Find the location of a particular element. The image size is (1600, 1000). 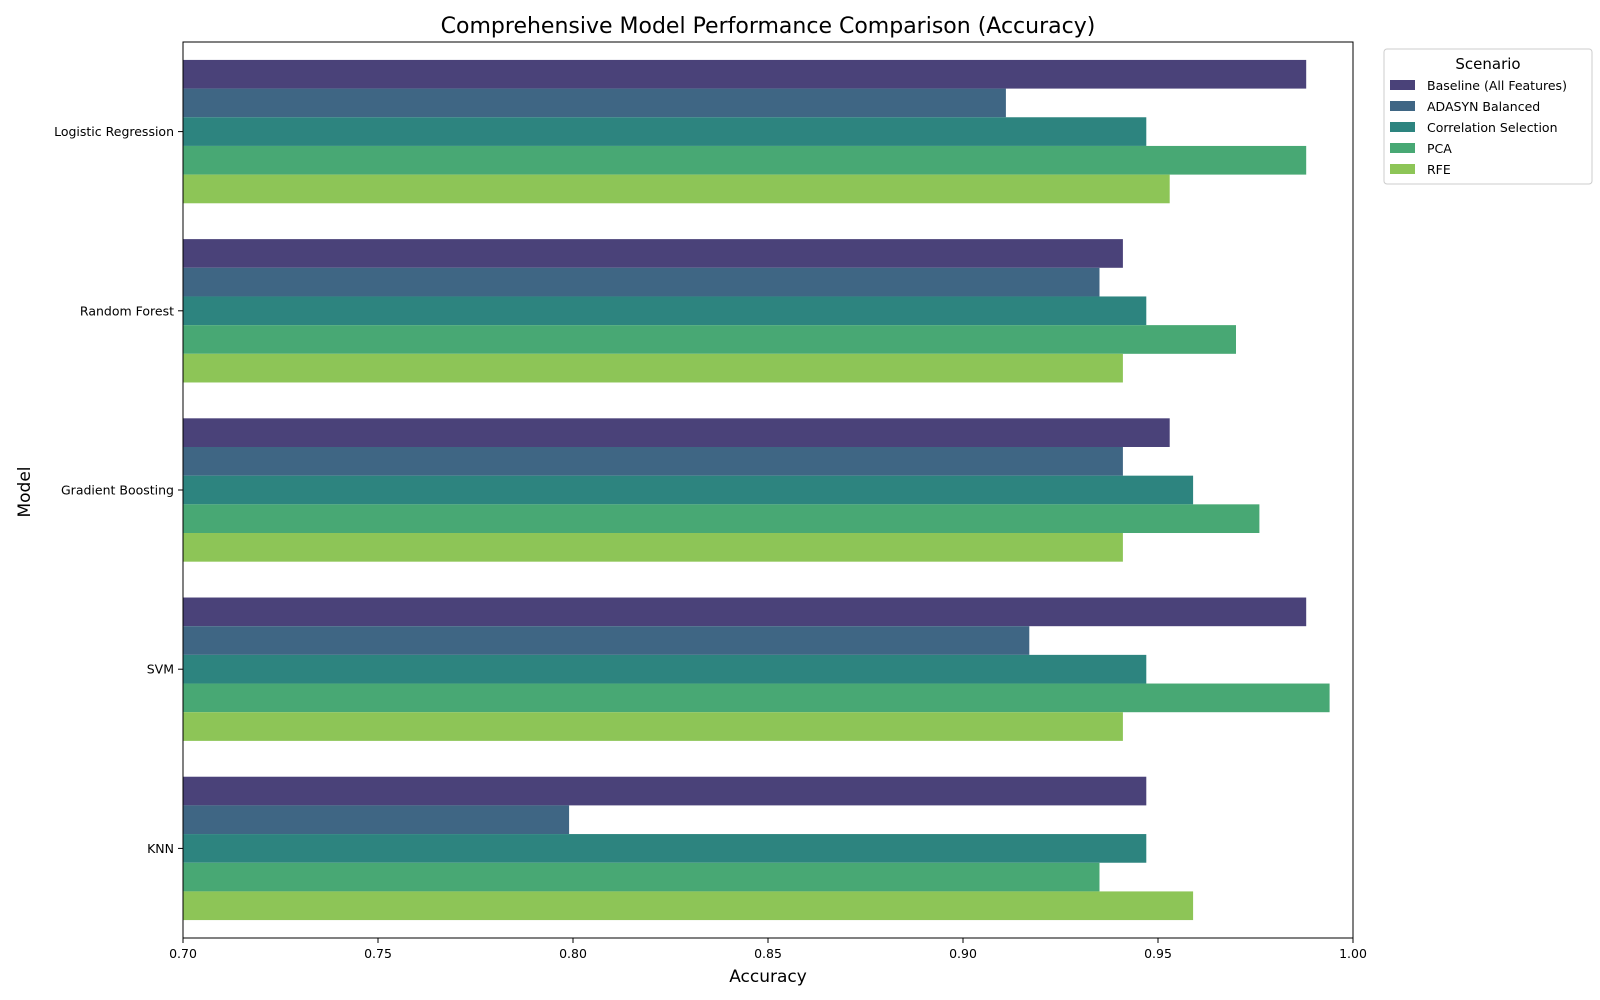

legend-title: Scenario is located at coordinates (1487, 64).